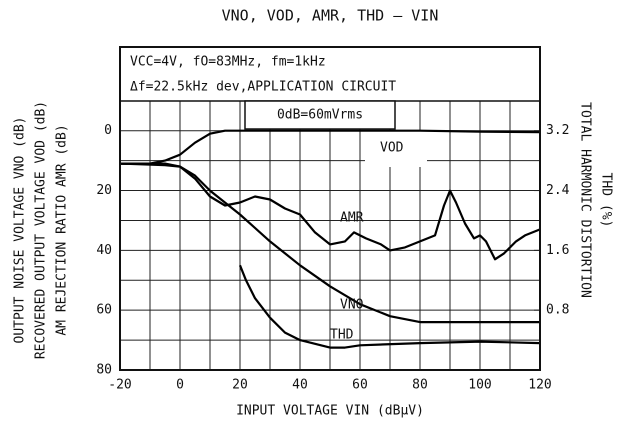  I want to click on annotation: 0dB=60mVrms, so click(320, 115).